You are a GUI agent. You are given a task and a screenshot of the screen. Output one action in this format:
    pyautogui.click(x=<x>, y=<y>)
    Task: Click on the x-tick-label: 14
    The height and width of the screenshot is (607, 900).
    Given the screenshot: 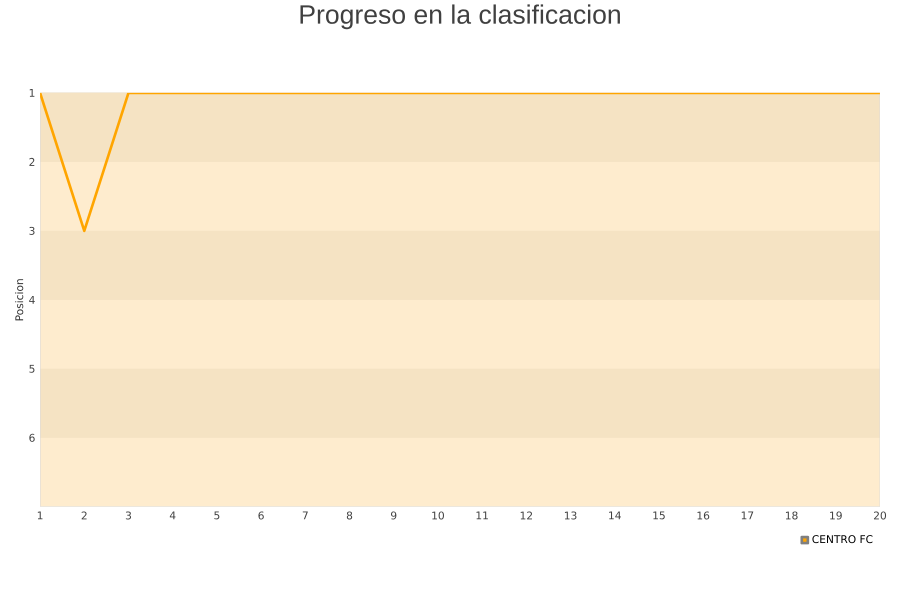 What is the action you would take?
    pyautogui.click(x=615, y=515)
    